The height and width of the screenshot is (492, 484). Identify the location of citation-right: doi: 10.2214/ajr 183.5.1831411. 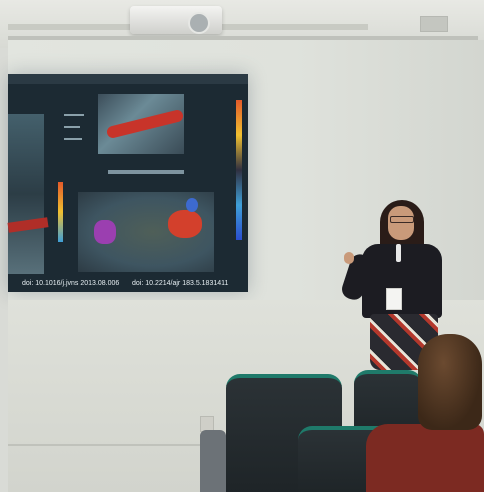
(180, 283).